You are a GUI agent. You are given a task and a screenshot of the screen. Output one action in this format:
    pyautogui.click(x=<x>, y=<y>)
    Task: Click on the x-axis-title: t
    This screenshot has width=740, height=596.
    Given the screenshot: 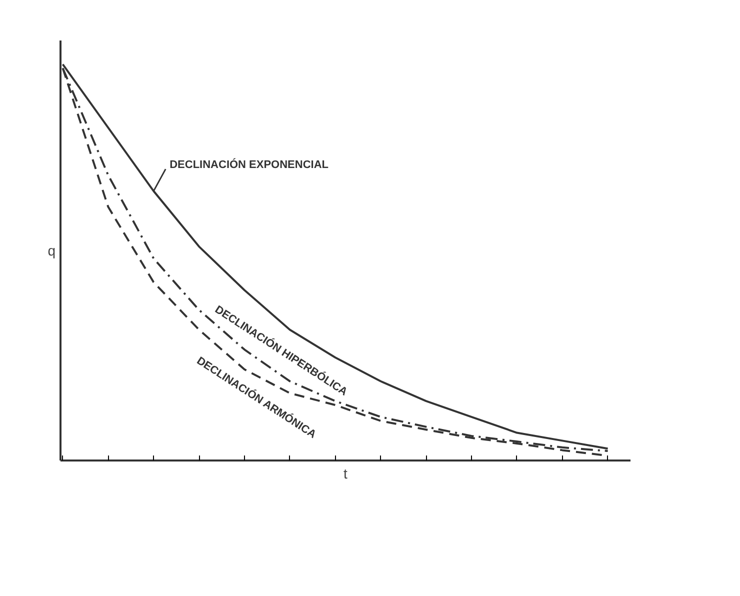 What is the action you would take?
    pyautogui.click(x=346, y=474)
    